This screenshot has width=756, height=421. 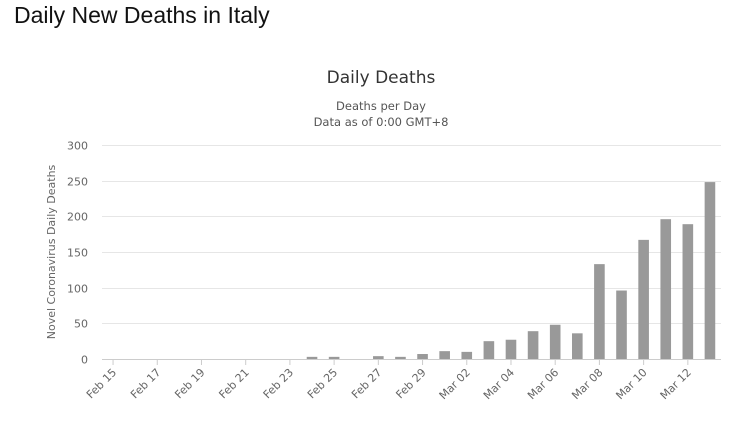 I want to click on x-tick-label: Feb 23, so click(x=278, y=383).